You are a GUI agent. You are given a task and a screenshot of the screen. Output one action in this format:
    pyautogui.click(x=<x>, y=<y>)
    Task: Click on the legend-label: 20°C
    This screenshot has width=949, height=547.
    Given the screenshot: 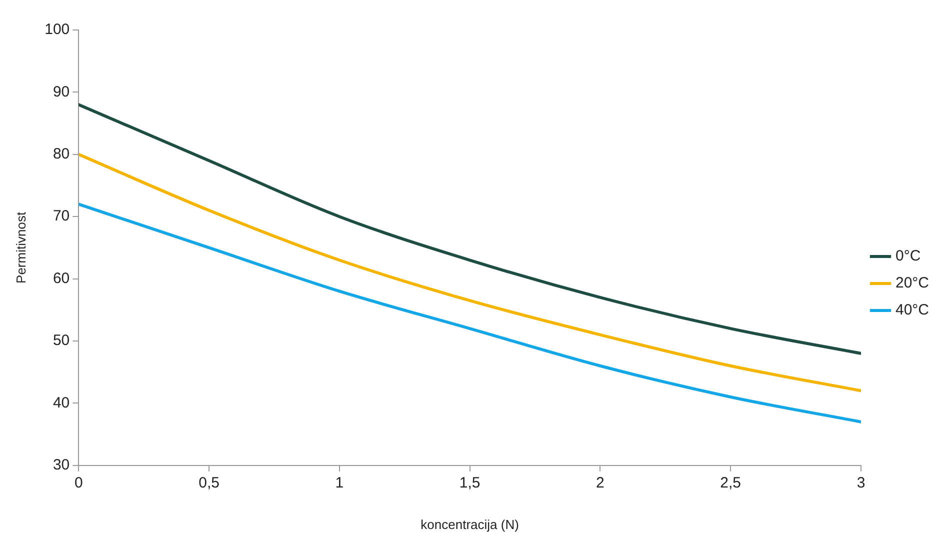 What is the action you would take?
    pyautogui.click(x=912, y=283)
    